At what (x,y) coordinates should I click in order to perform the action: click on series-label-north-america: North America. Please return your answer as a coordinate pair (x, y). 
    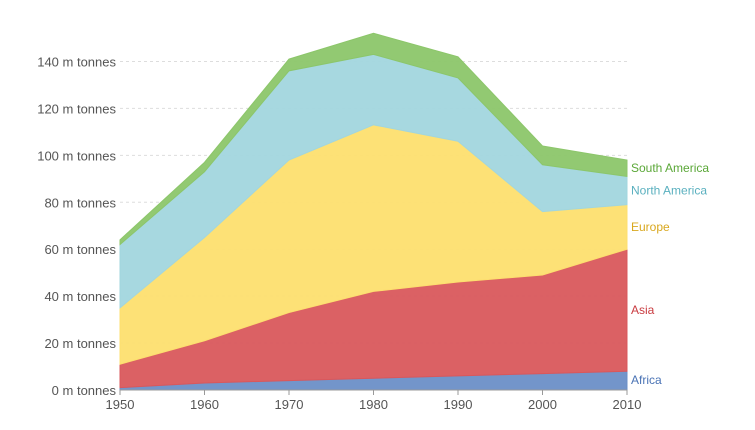
    Looking at the image, I should click on (669, 191).